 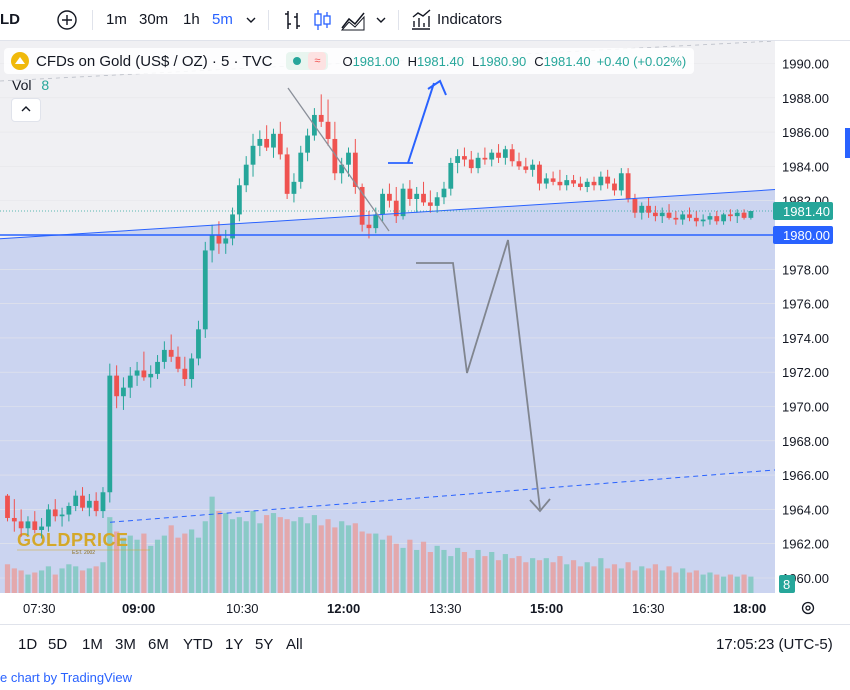 What do you see at coordinates (39, 608) in the screenshot?
I see `time-tick-label: 07:30` at bounding box center [39, 608].